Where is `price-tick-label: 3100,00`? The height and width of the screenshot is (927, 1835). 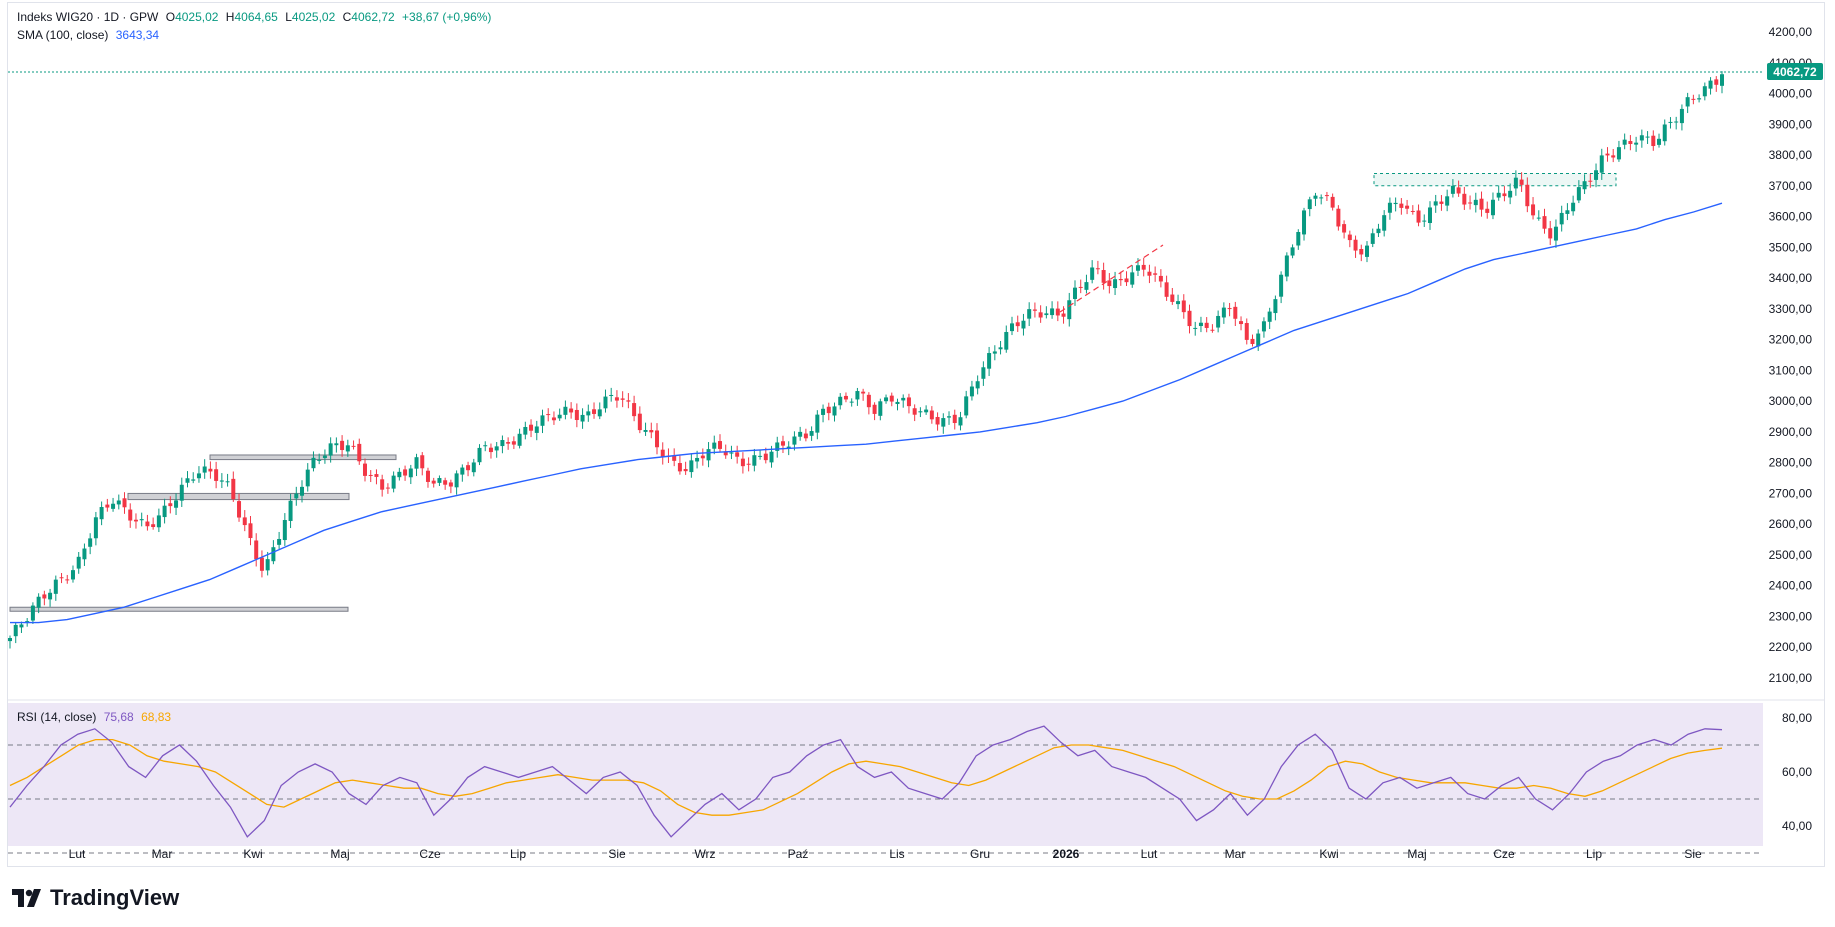 price-tick-label: 3100,00 is located at coordinates (1791, 370).